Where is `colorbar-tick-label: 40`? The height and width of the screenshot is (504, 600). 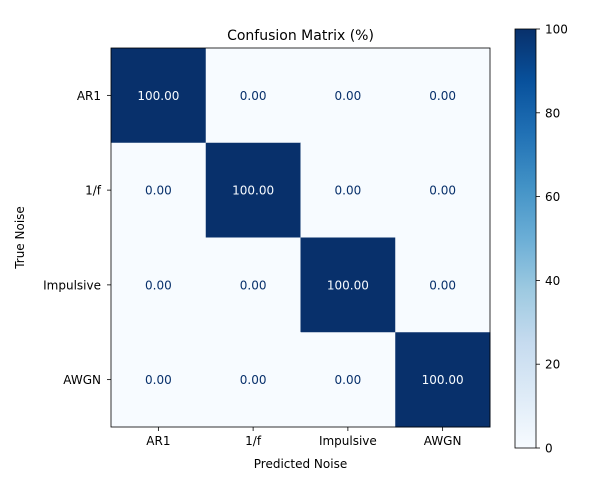 colorbar-tick-label: 40 is located at coordinates (552, 281).